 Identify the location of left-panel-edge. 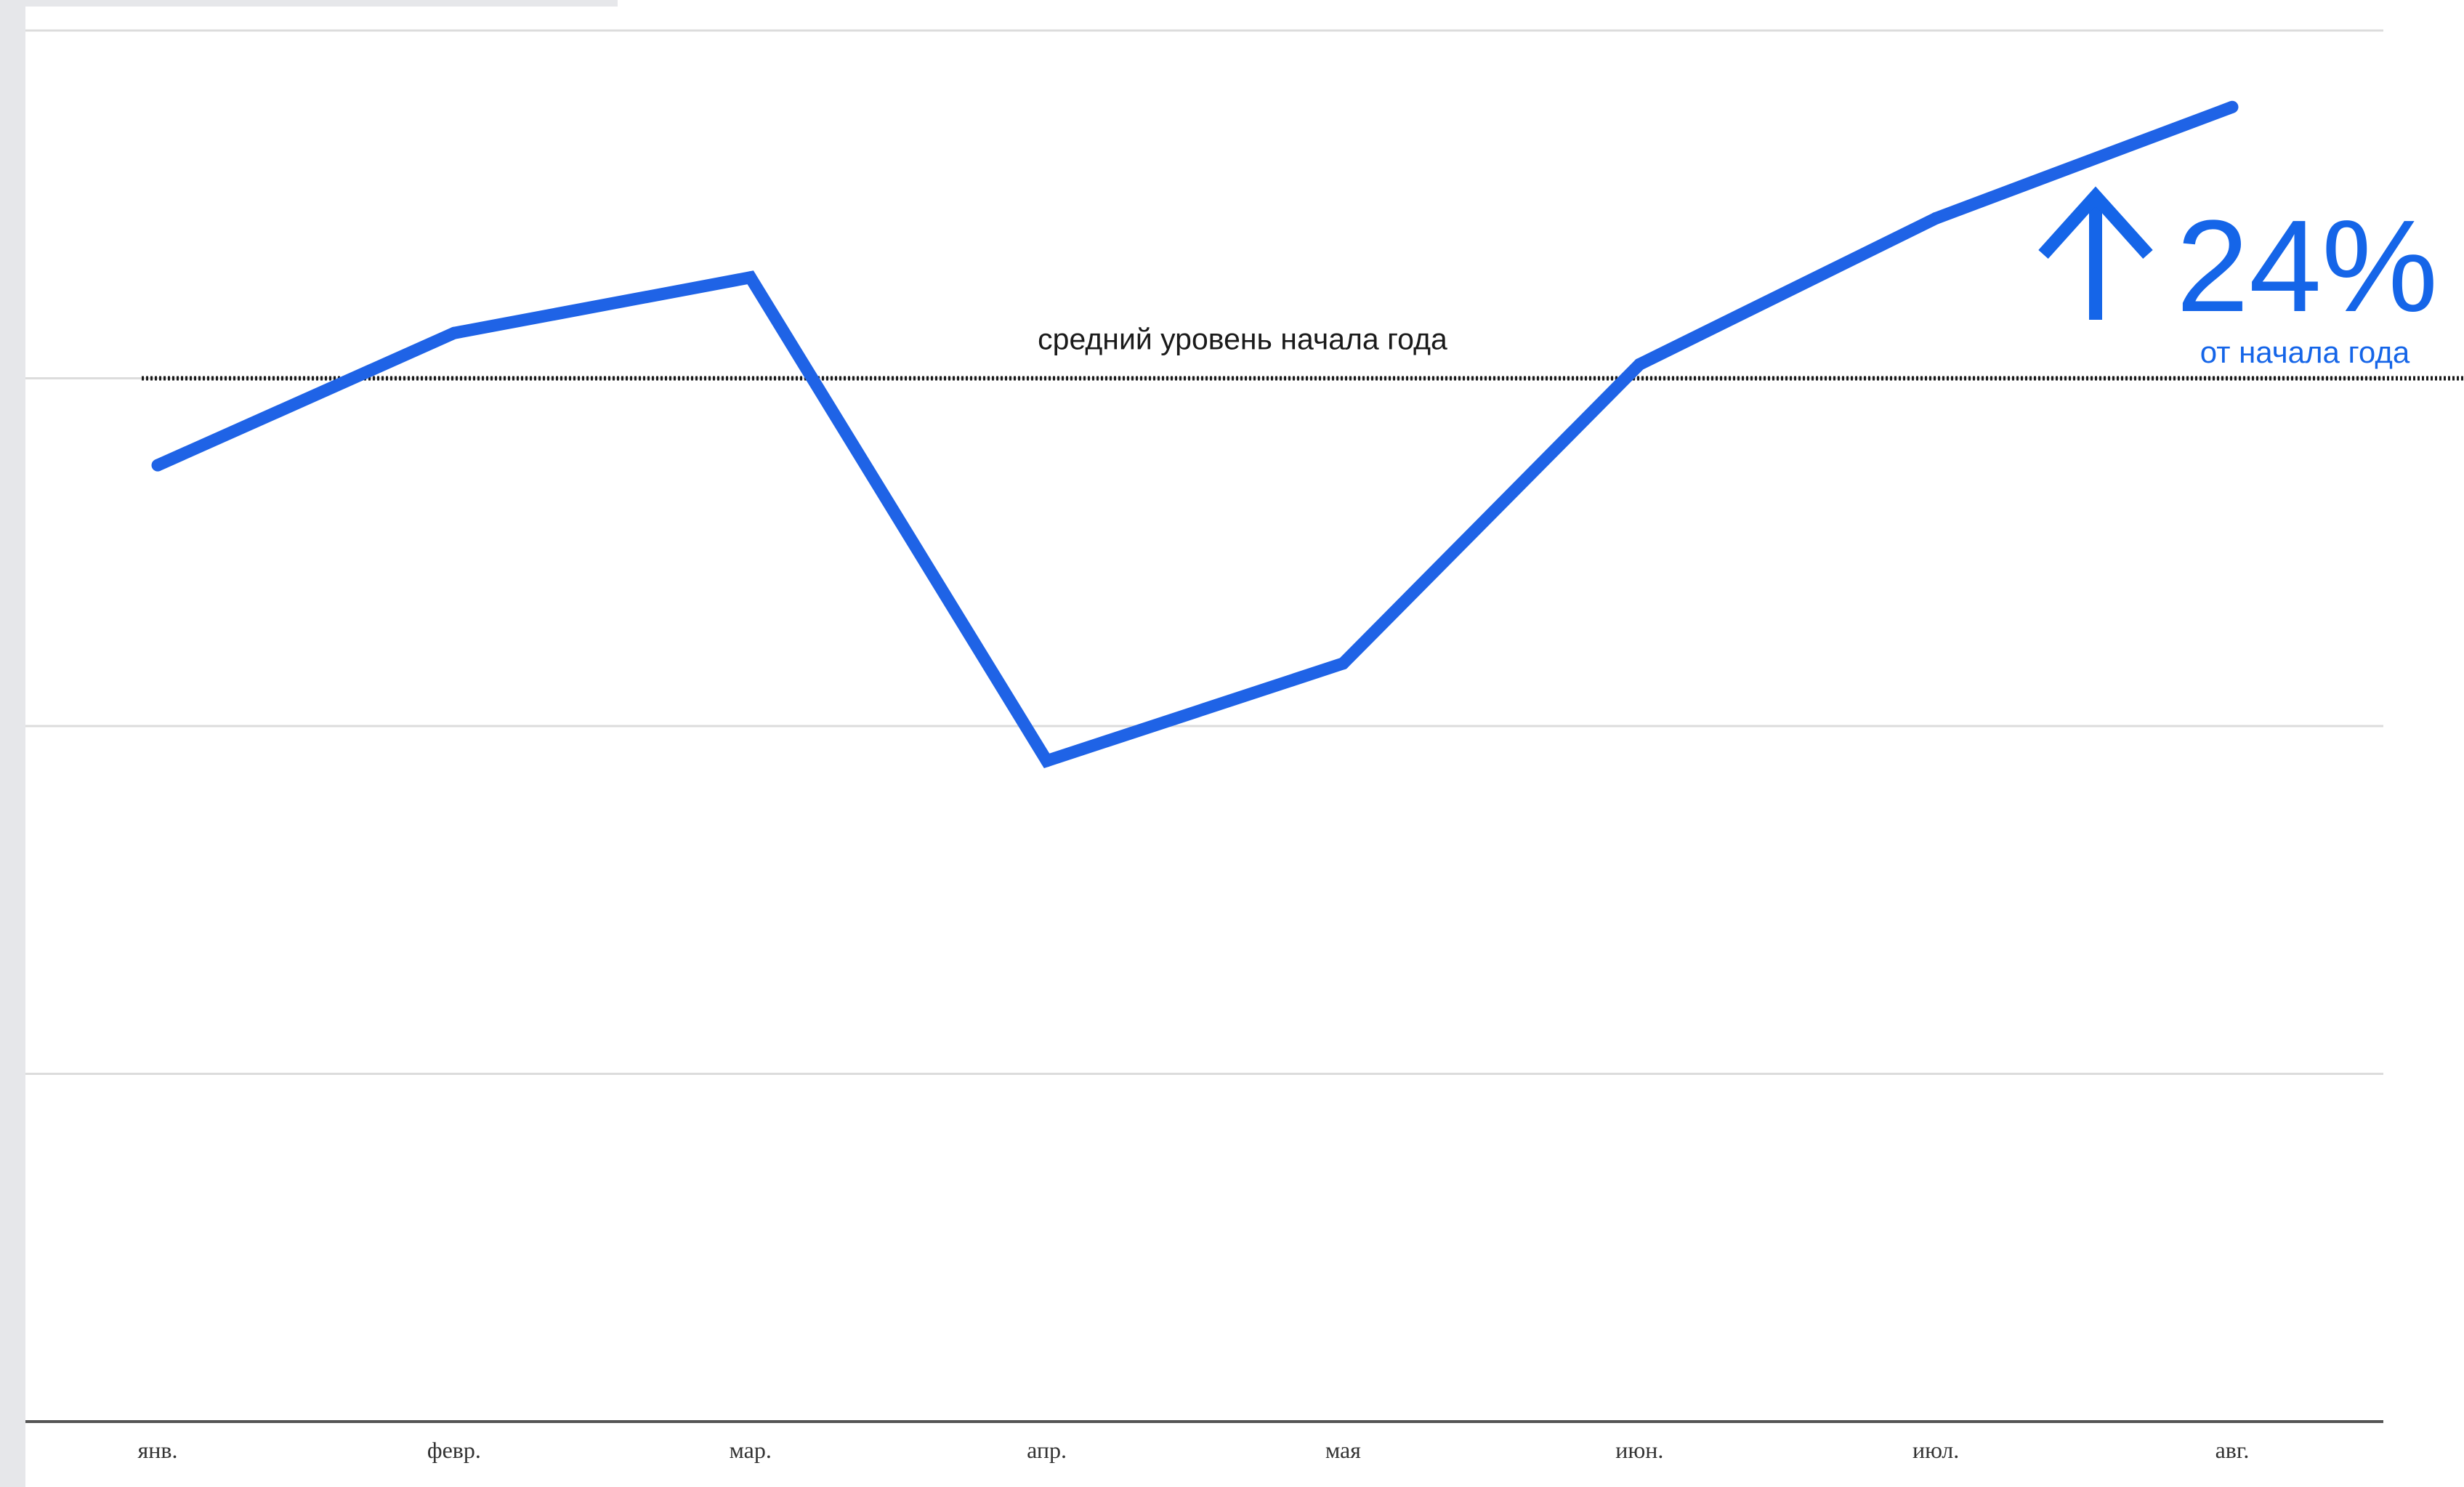
(13, 743).